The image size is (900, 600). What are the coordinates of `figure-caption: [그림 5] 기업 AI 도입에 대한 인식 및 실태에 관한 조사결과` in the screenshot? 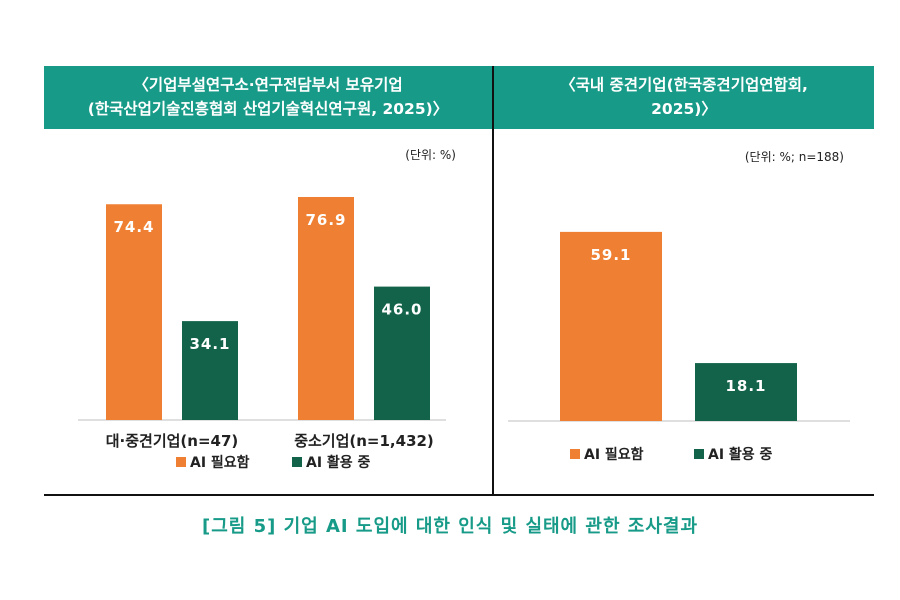 It's located at (450, 526).